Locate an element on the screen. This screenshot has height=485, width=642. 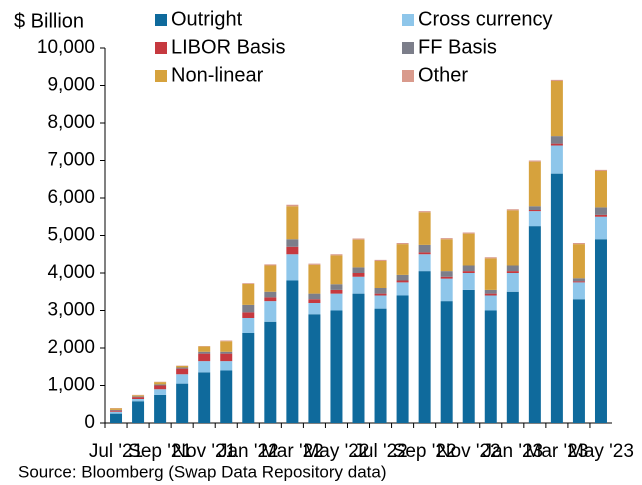
y-tick-label: 1,000 is located at coordinates (71, 385).